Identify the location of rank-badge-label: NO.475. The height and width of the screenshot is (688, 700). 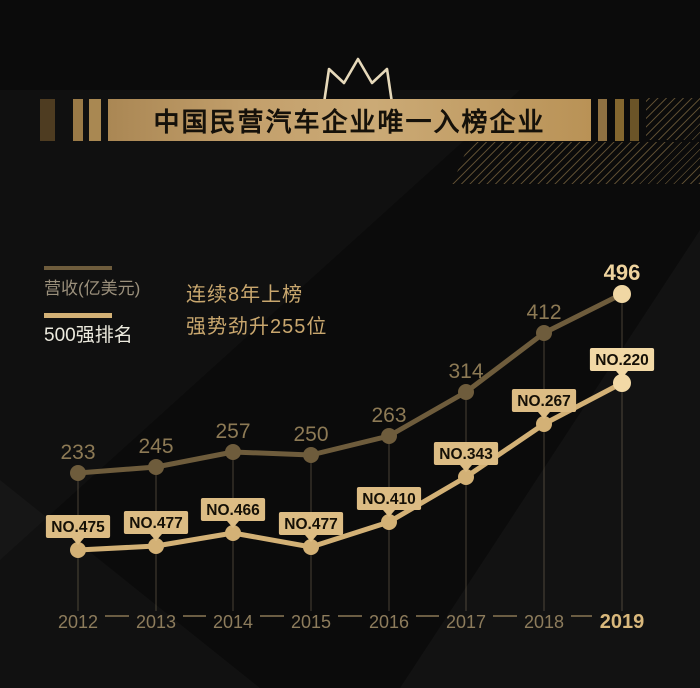
(78, 527).